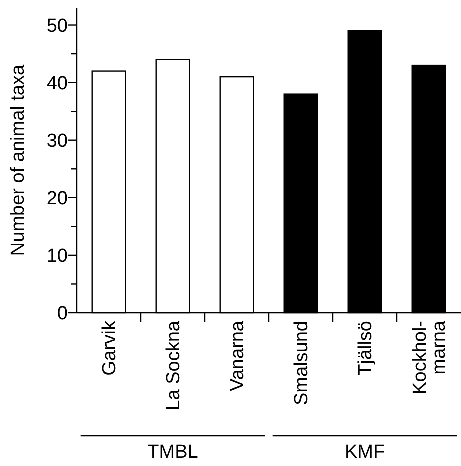 The width and height of the screenshot is (461, 466). Describe the element at coordinates (110, 348) in the screenshot. I see `x-tick-label: Garvik` at that location.